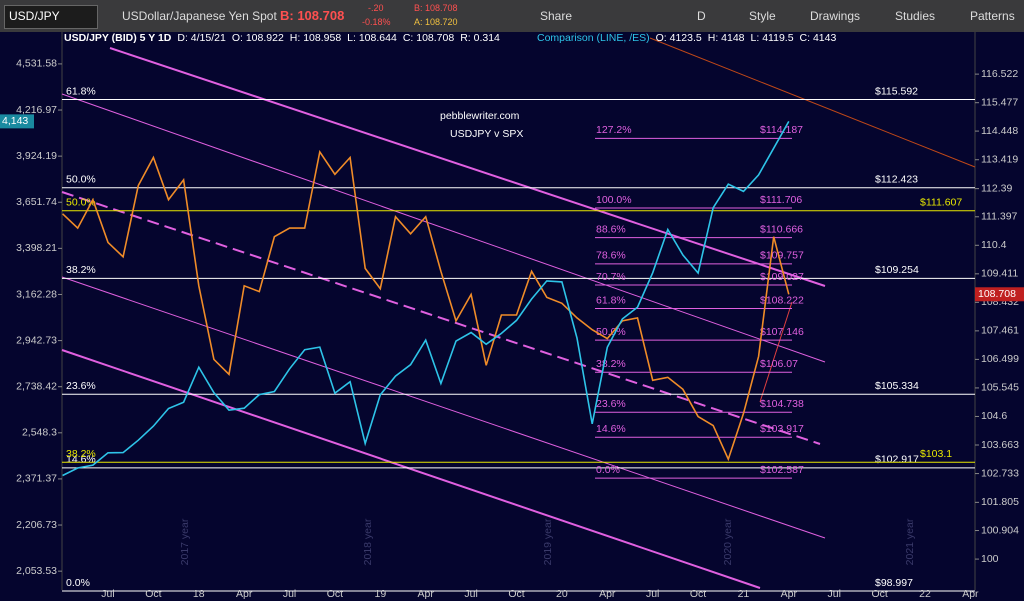  I want to click on y-tick-label: 2,371.37, so click(36, 479).